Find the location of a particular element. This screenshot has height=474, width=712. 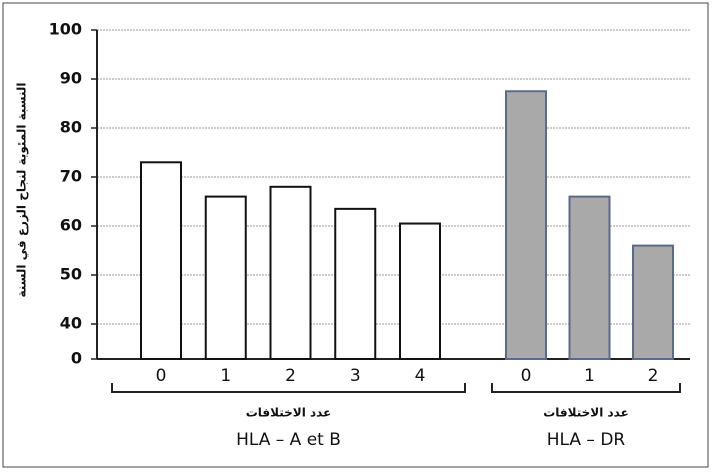

y-tick-label: 80 is located at coordinates (71, 127).